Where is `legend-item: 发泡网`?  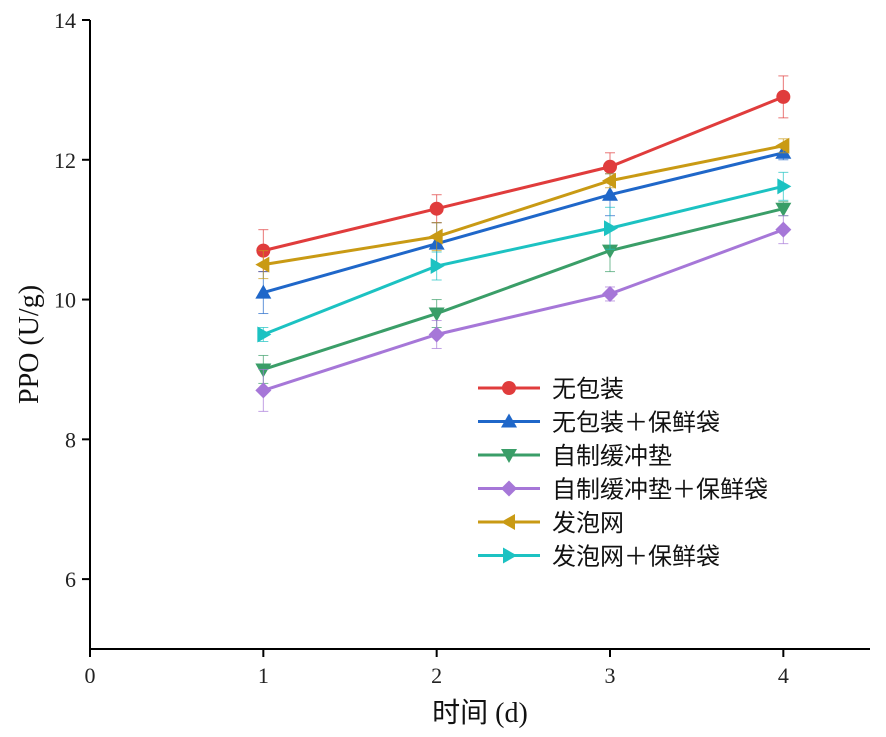 legend-item: 发泡网 is located at coordinates (551, 523).